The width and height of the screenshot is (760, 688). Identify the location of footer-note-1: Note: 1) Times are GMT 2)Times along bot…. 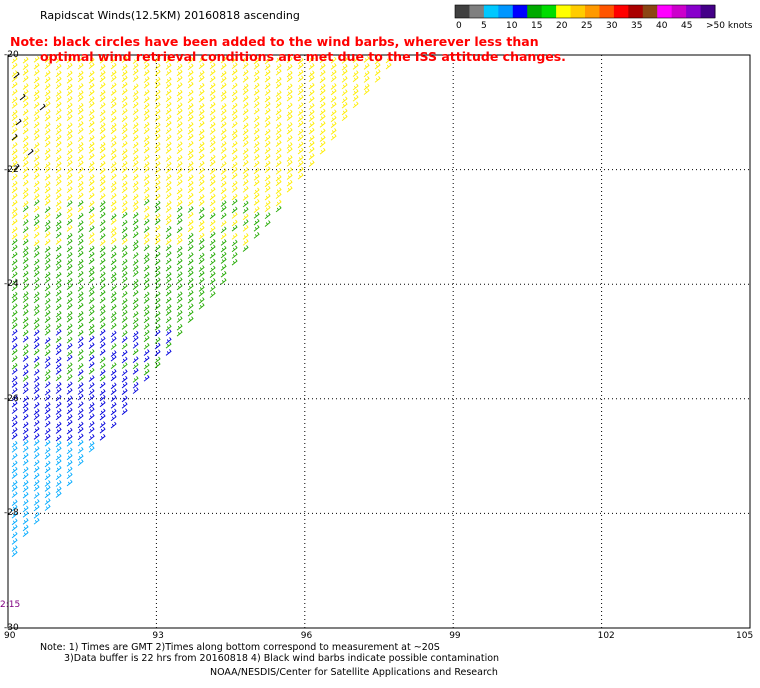
(240, 647).